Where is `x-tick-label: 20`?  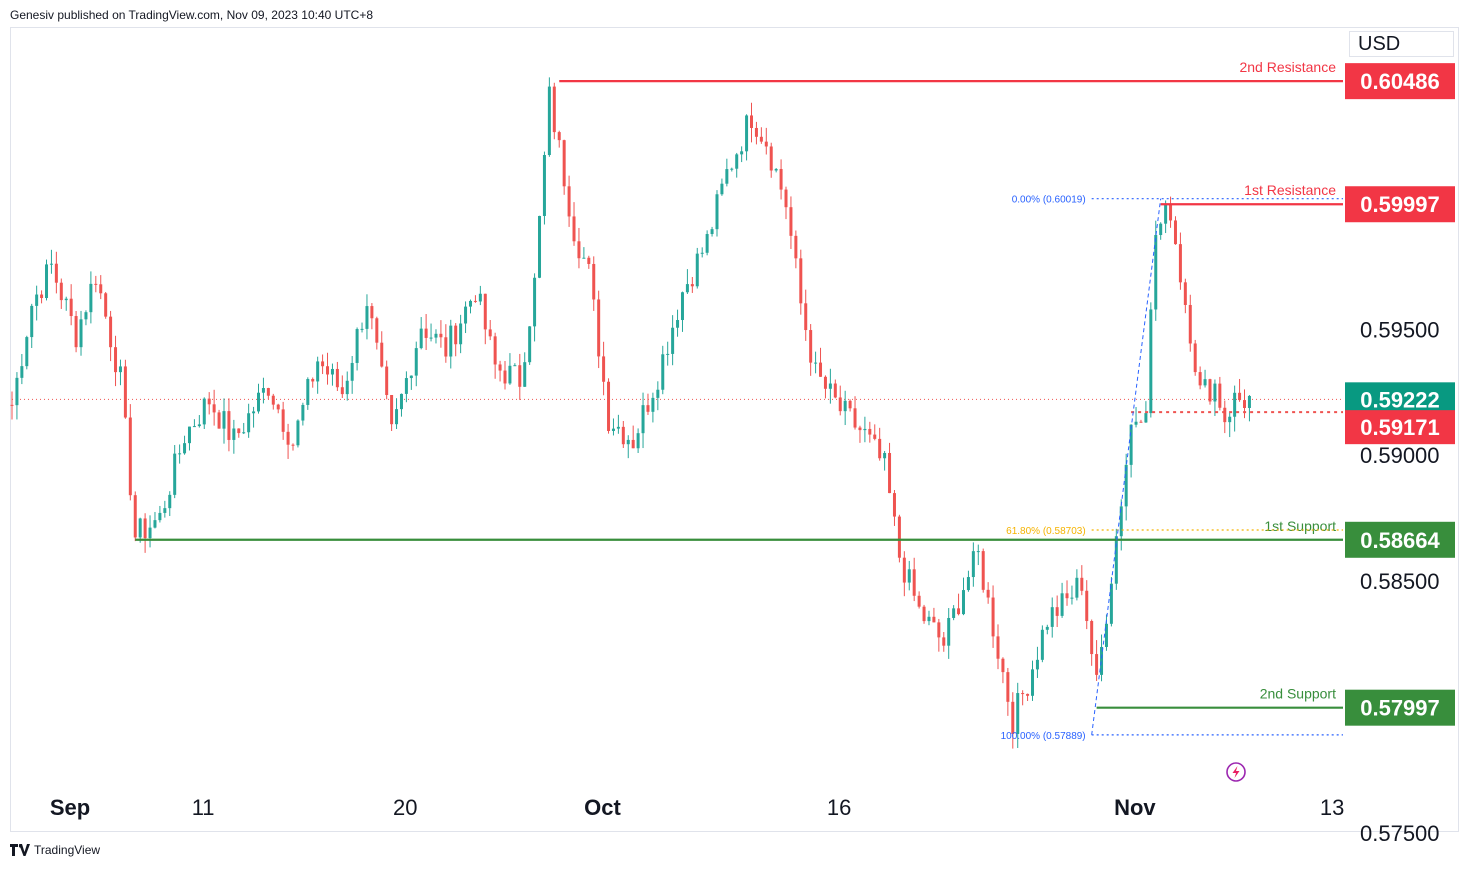 x-tick-label: 20 is located at coordinates (405, 807).